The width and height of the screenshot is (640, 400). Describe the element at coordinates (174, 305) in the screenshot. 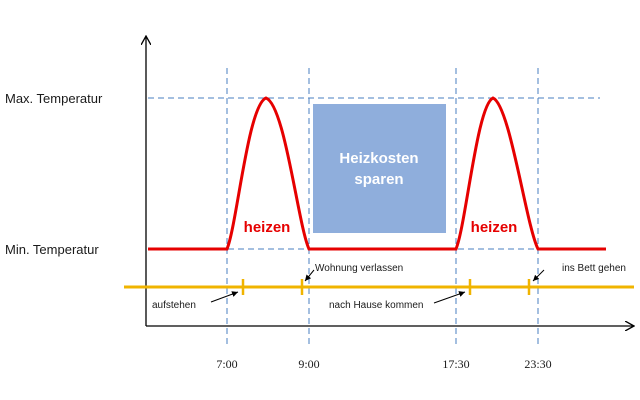

I see `event-label-wake: aufstehen` at that location.